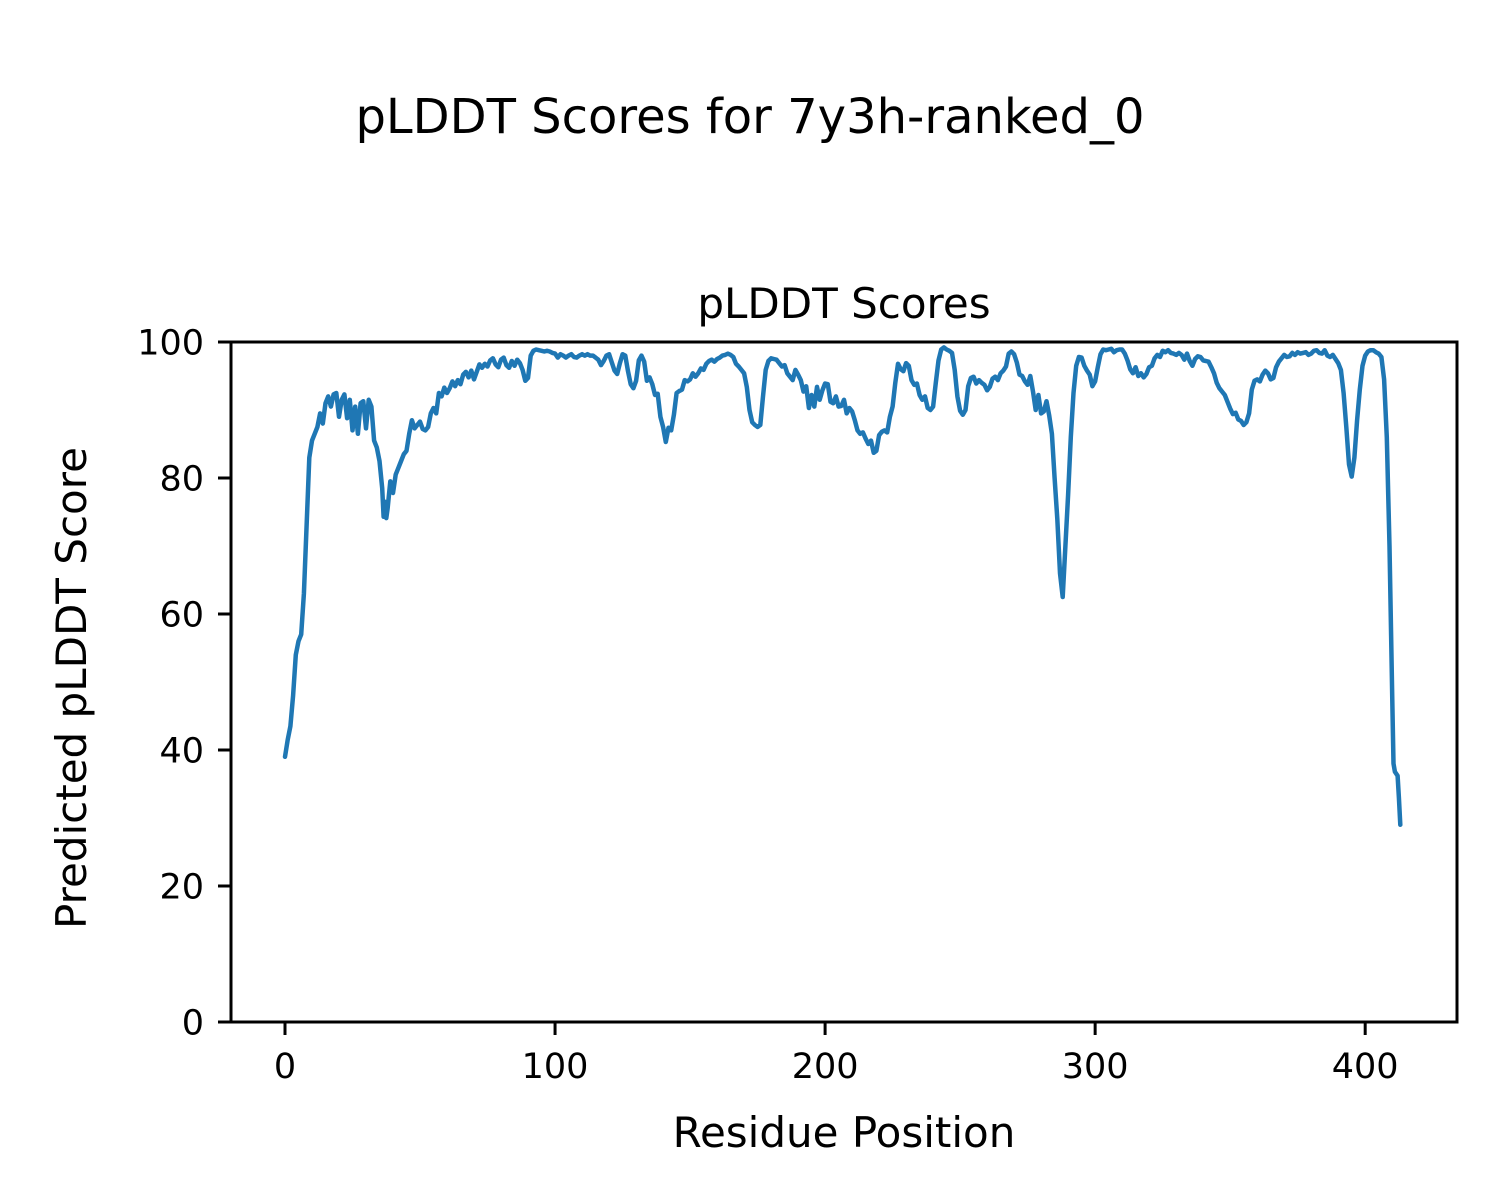 The image size is (1500, 1200). Describe the element at coordinates (184, 684) in the screenshot. I see `y-axis-ticks: 0 20 40 60 80 100` at that location.